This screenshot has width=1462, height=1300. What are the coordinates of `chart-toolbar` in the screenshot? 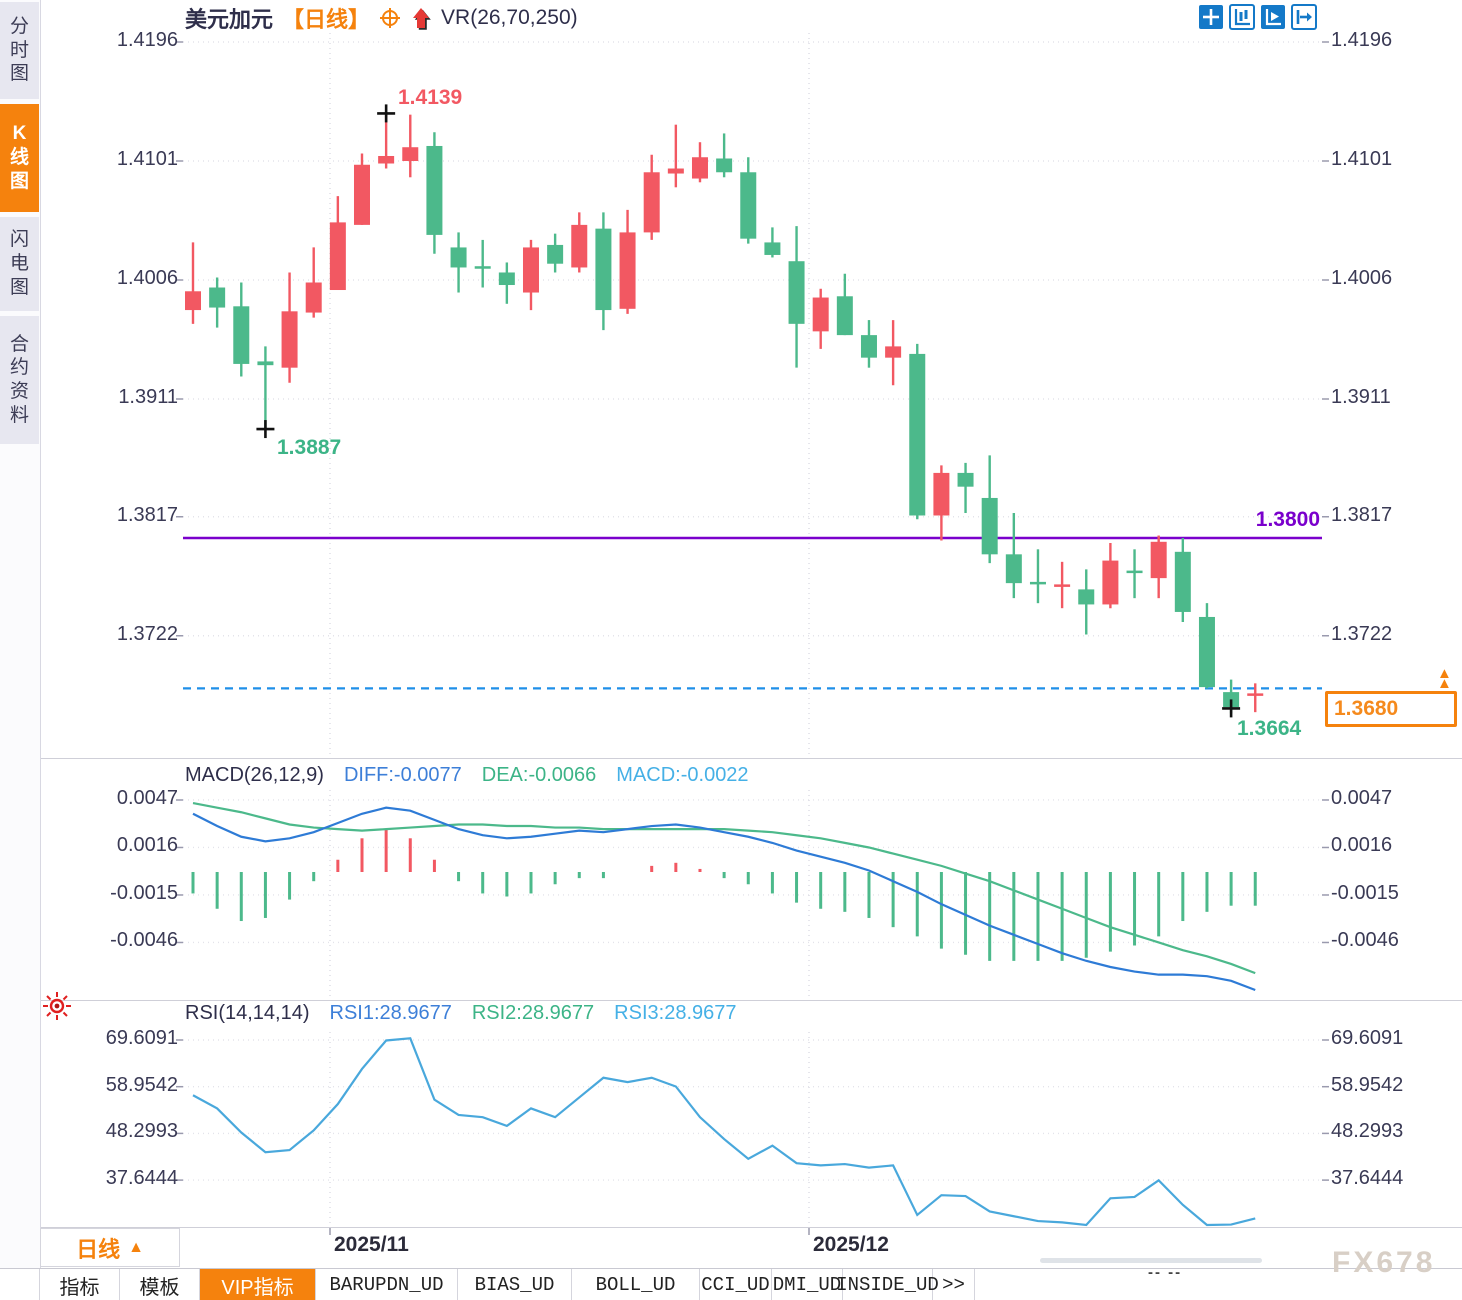 It's located at (1257, 17).